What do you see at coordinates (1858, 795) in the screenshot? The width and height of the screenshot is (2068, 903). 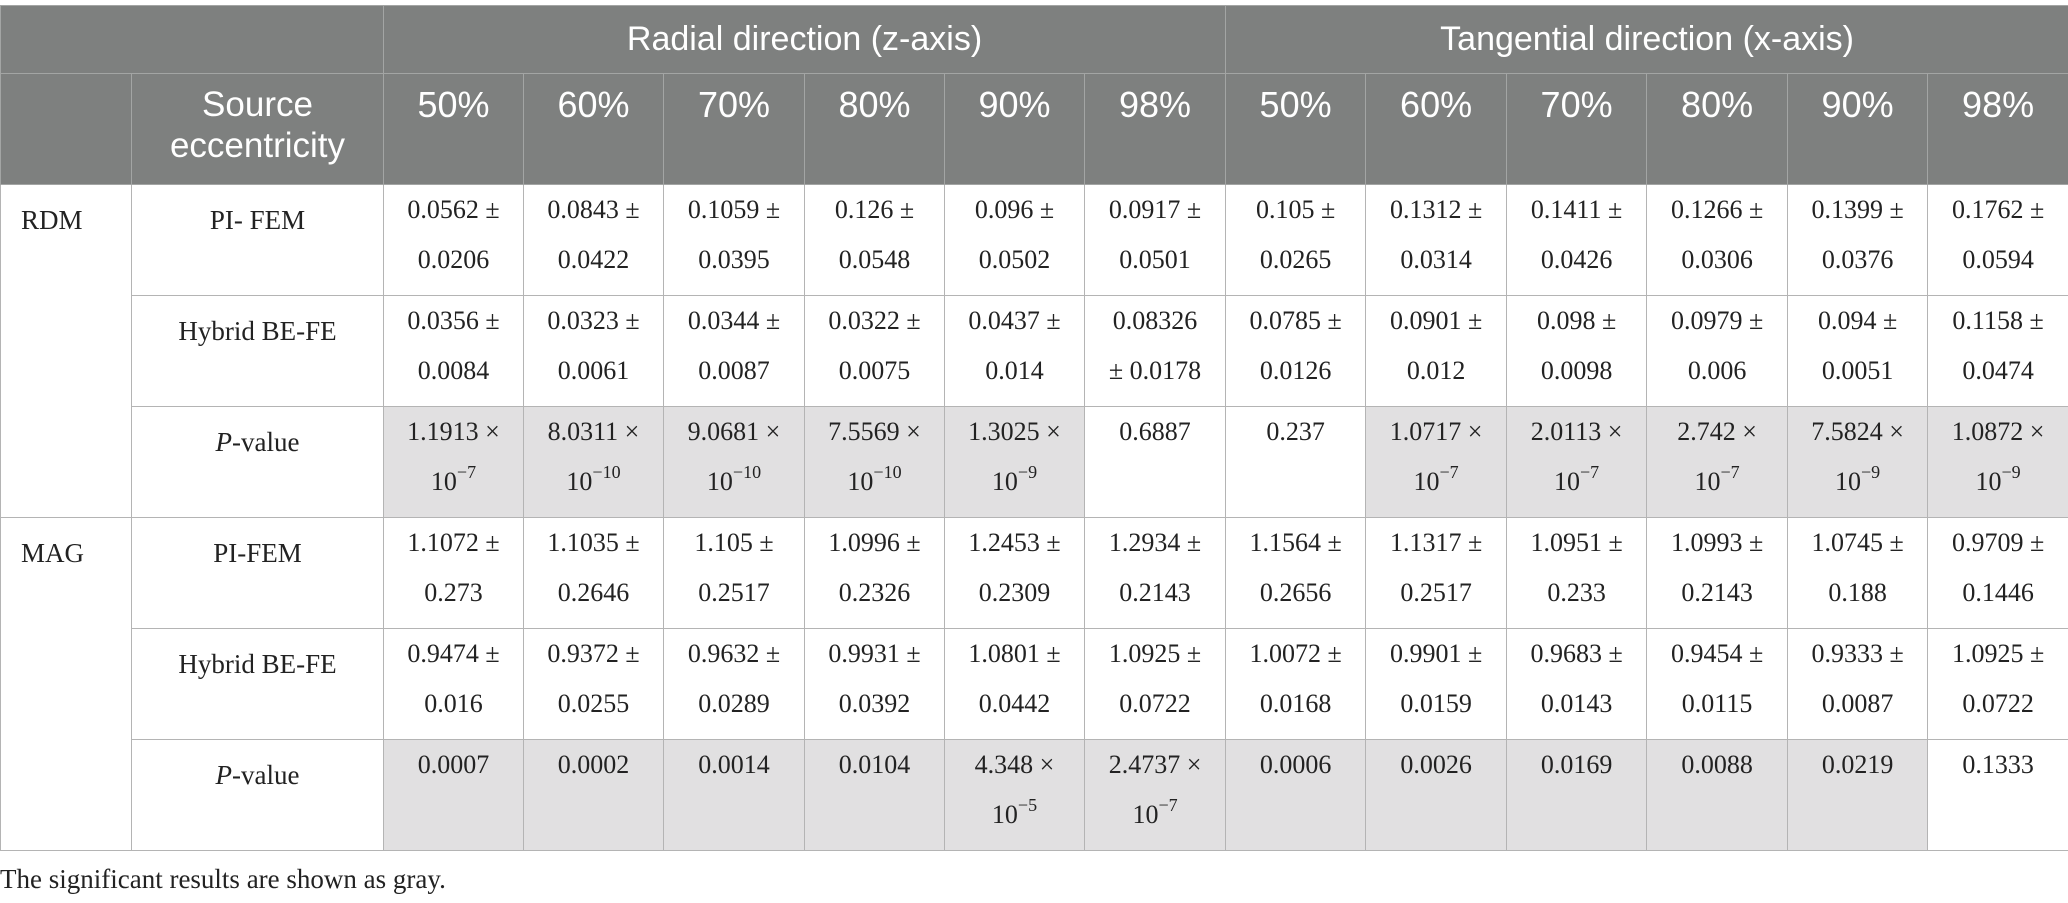 I see `significant-value-cell: 0.0219` at bounding box center [1858, 795].